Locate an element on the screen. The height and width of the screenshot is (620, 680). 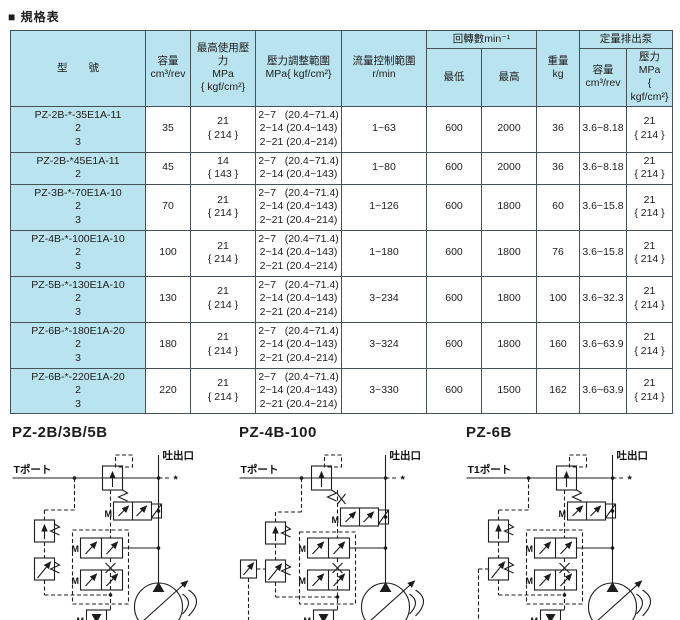
fixed-capacity-cell: 3.6~63.9 is located at coordinates (603, 345).